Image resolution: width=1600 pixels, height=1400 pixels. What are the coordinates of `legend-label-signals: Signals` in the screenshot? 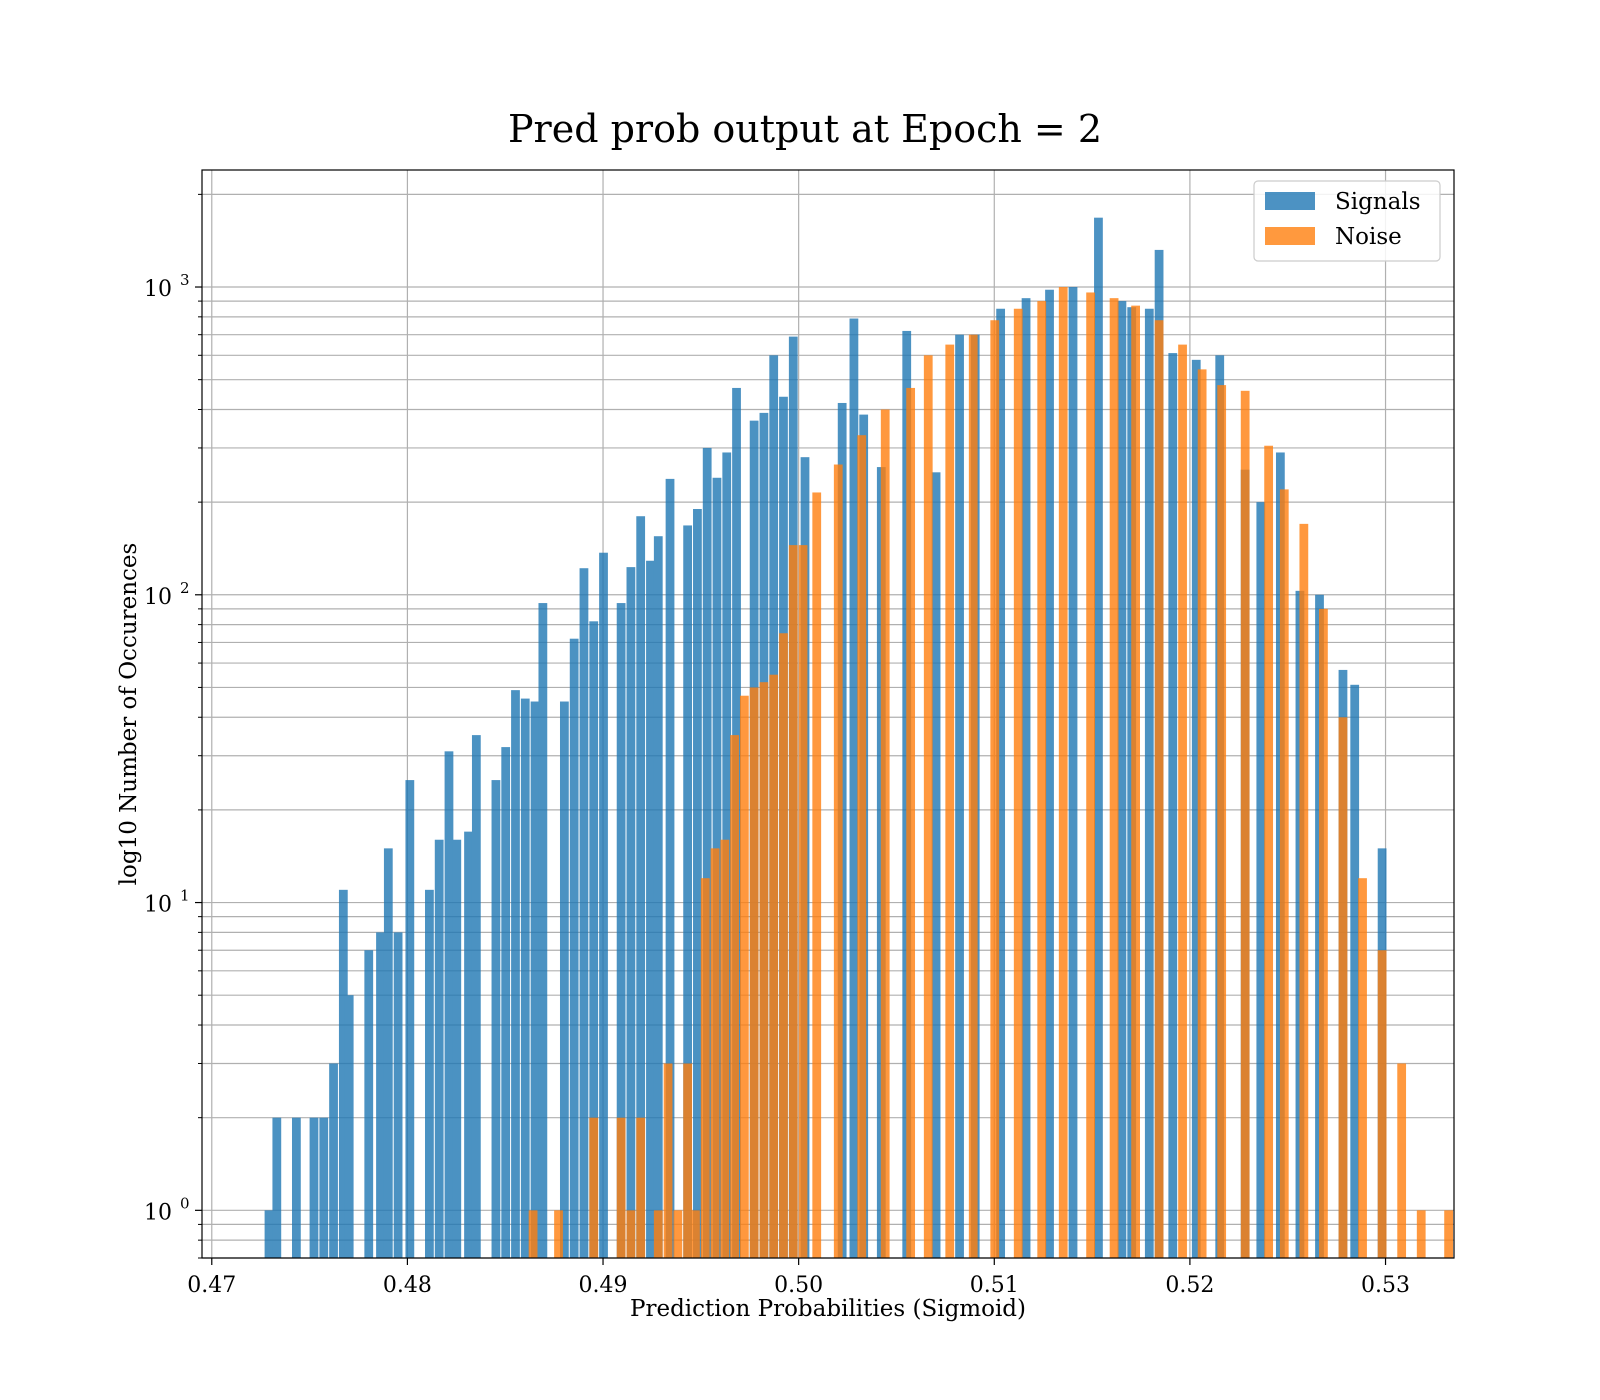 It's located at (1378, 202).